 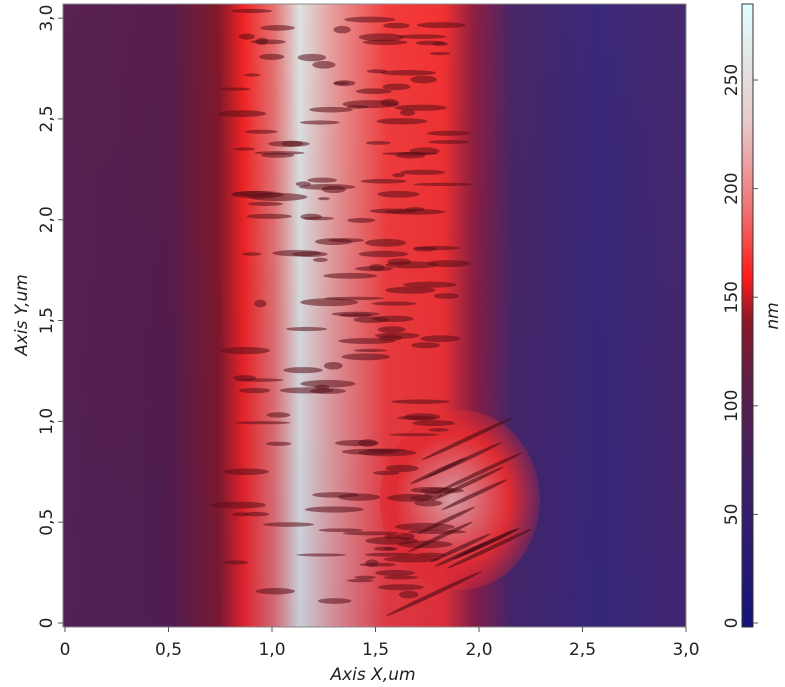 I want to click on colorbar-tick-label: 100, so click(x=732, y=406).